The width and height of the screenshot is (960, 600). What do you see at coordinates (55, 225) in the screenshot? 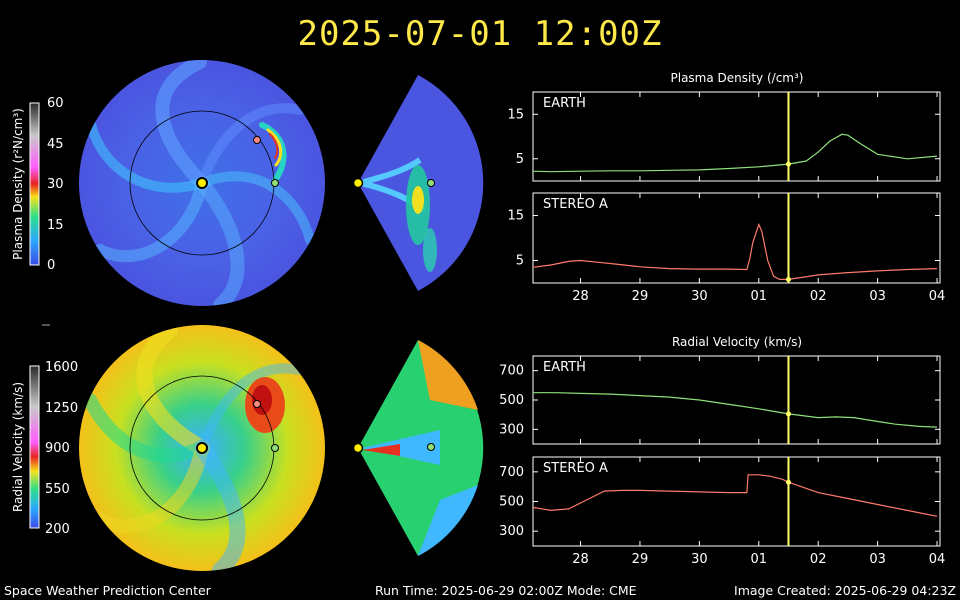
I see `density-tick-15: 15` at bounding box center [55, 225].